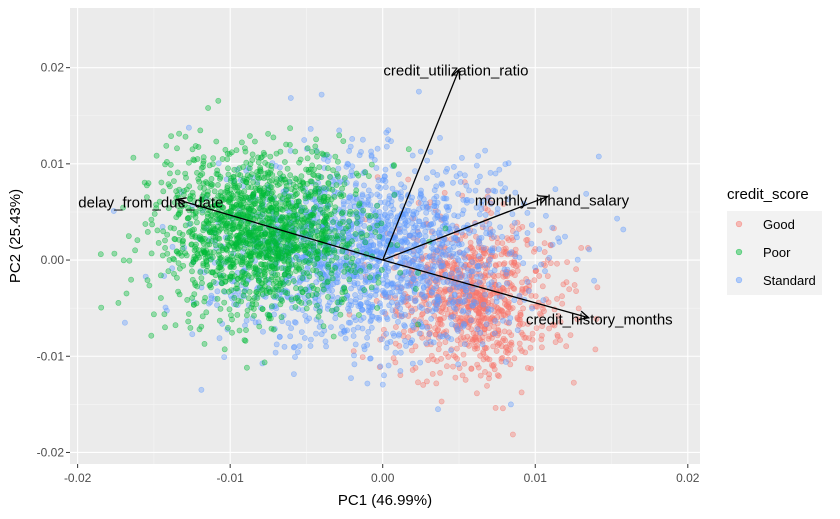 The image size is (840, 519). What do you see at coordinates (385, 500) in the screenshot?
I see `x-axis-title: PC1 (46.99%)` at bounding box center [385, 500].